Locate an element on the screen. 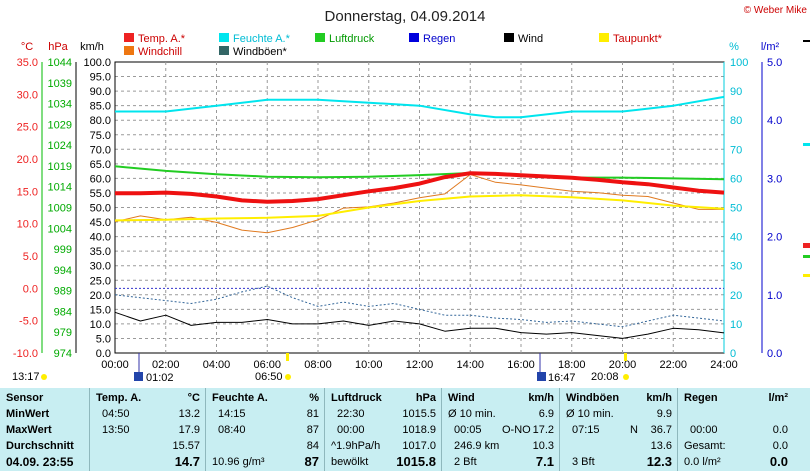 This screenshot has width=810, height=471. gust-avg: 13.6 is located at coordinates (661, 446).